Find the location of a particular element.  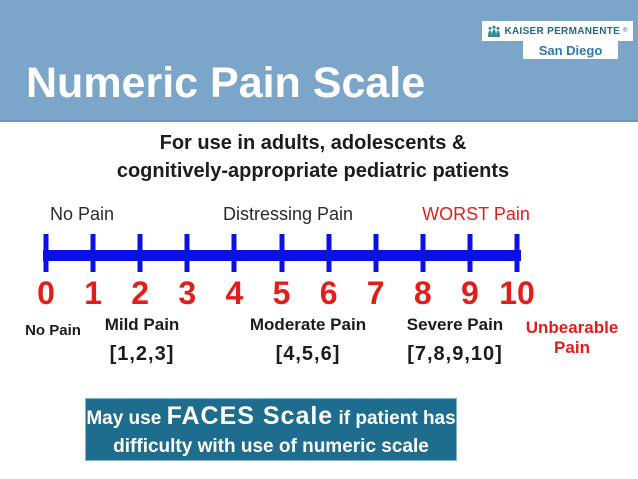

label-worst-pain: WORST Pain is located at coordinates (476, 214).